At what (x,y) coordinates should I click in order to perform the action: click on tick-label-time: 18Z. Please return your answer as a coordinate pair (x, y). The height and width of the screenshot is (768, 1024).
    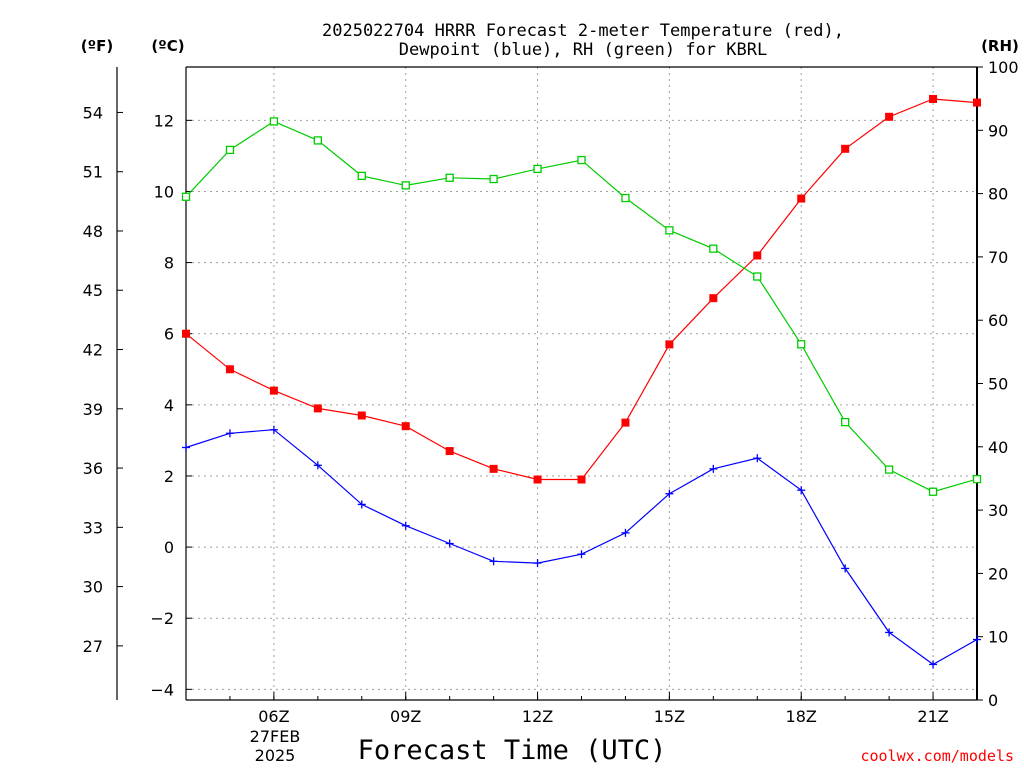
    Looking at the image, I should click on (801, 716).